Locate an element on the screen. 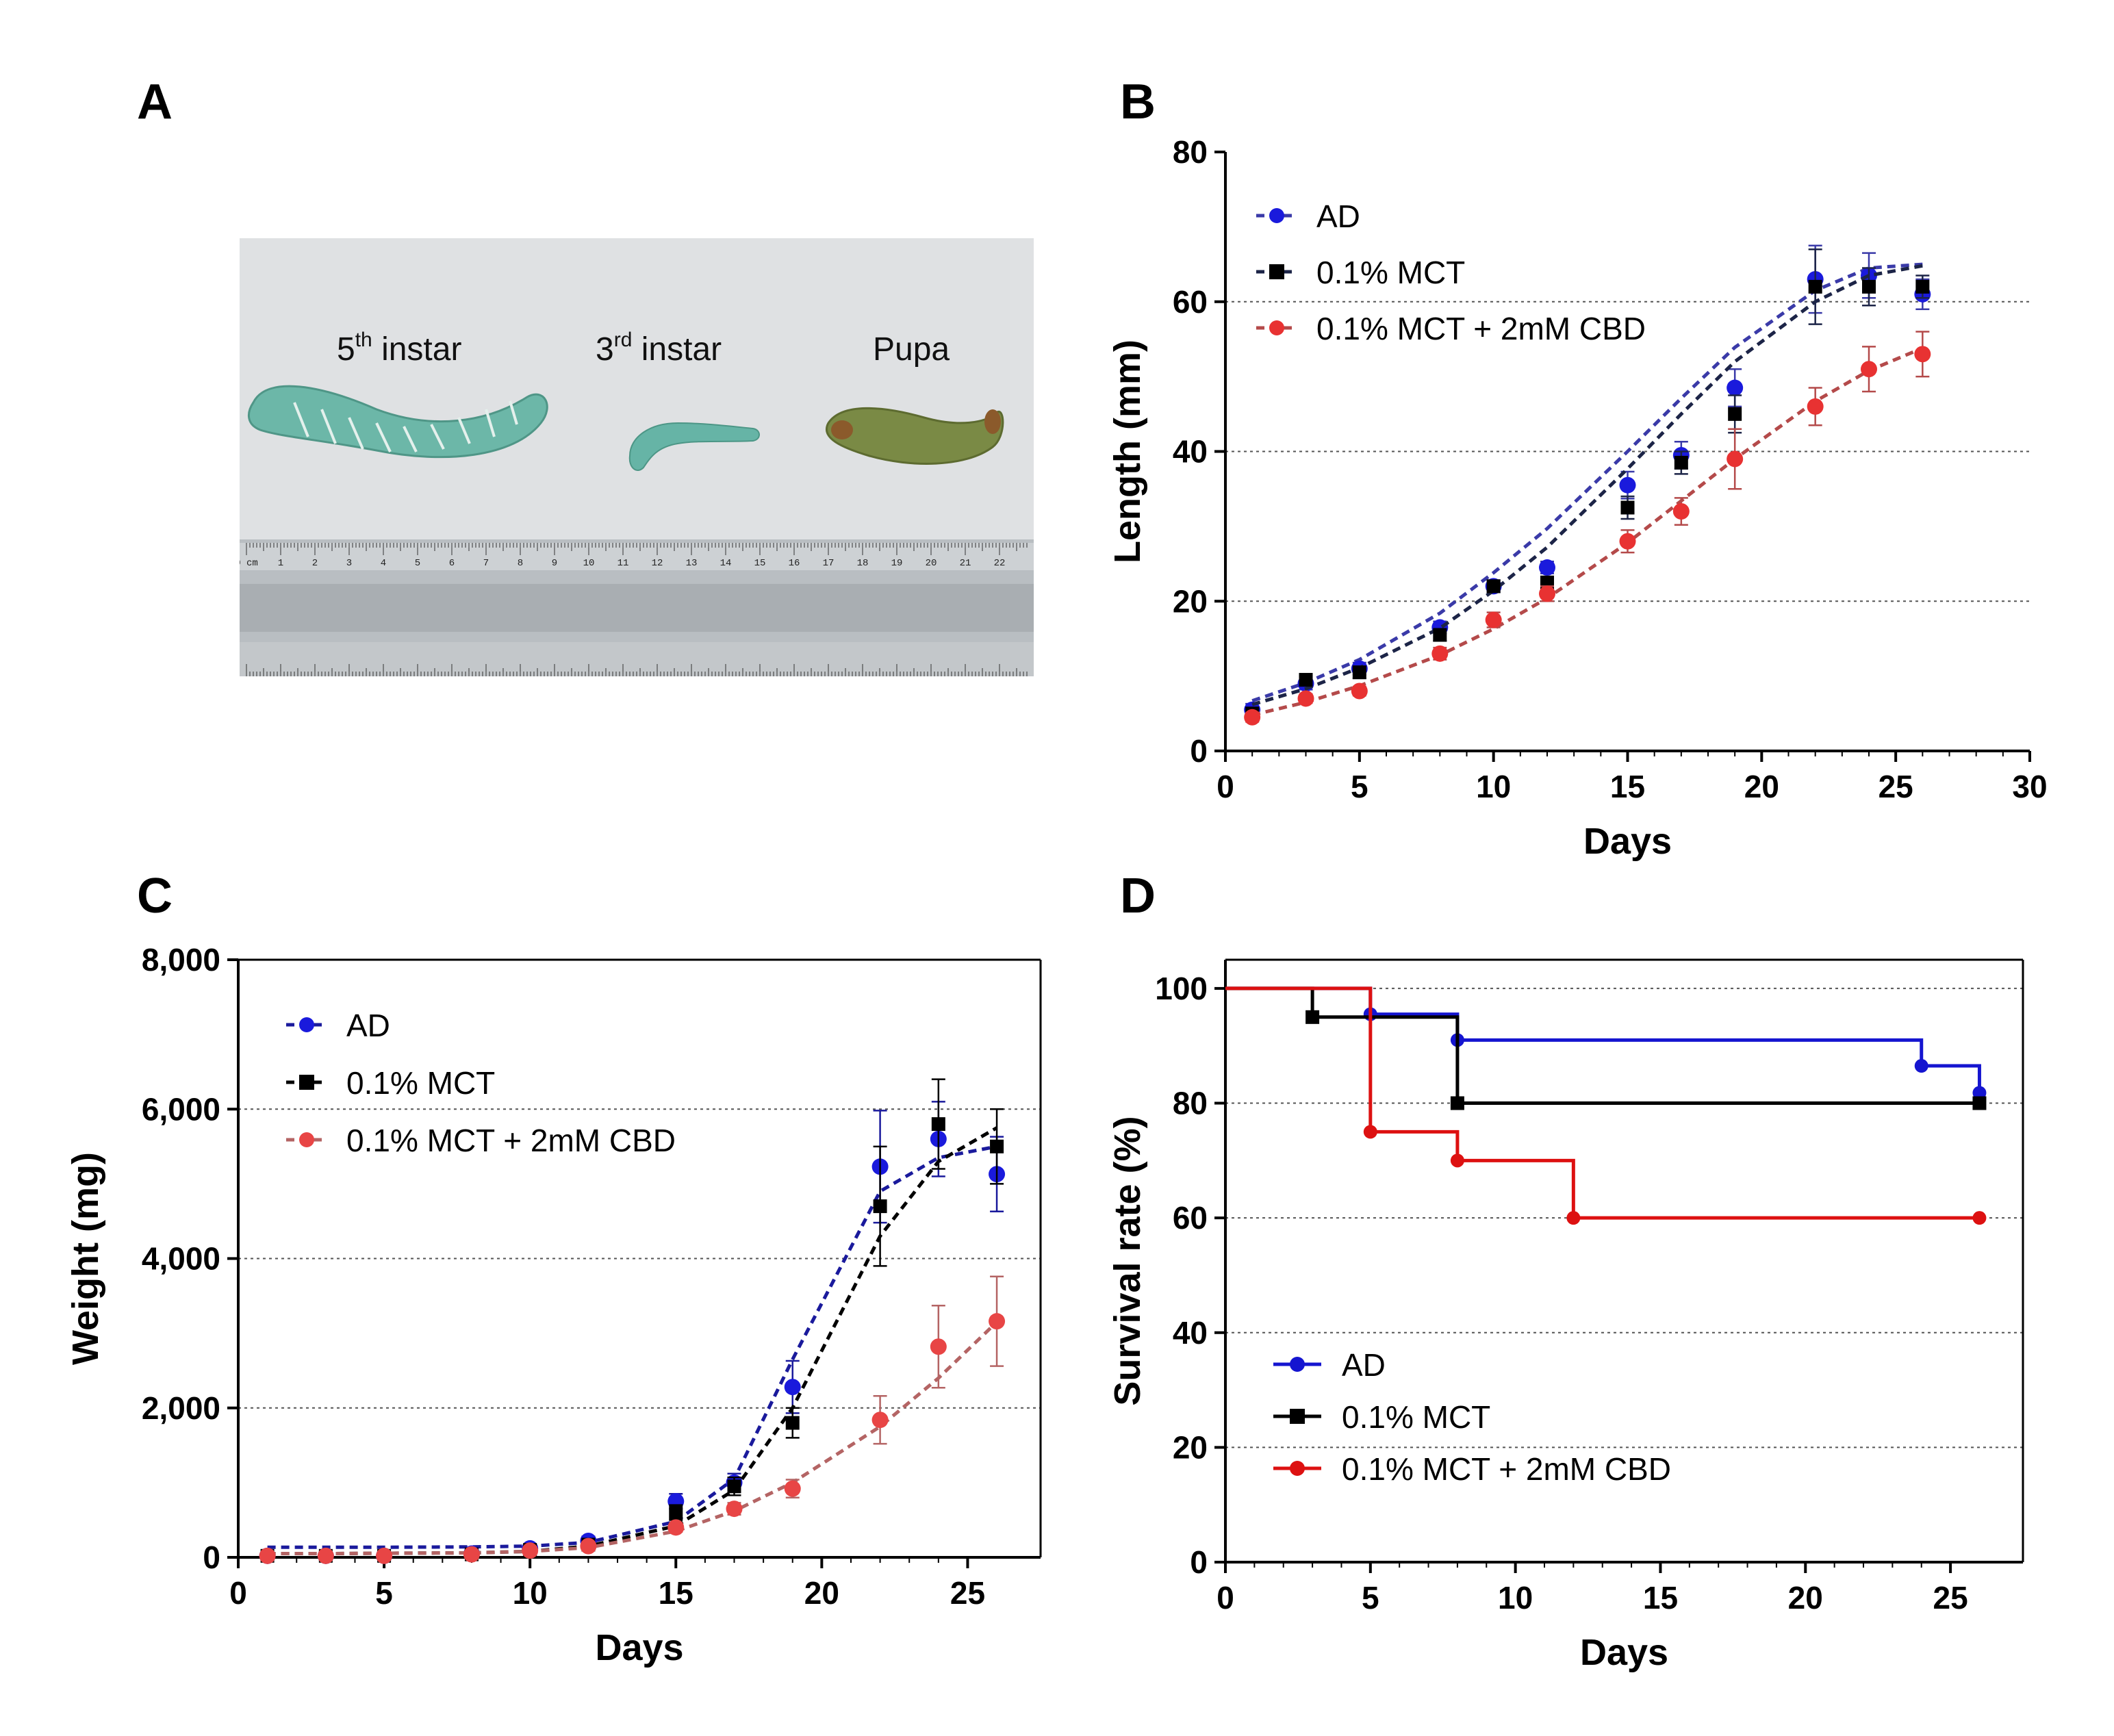 The width and height of the screenshot is (2114, 1736). ruler-label: 22 is located at coordinates (1000, 563).